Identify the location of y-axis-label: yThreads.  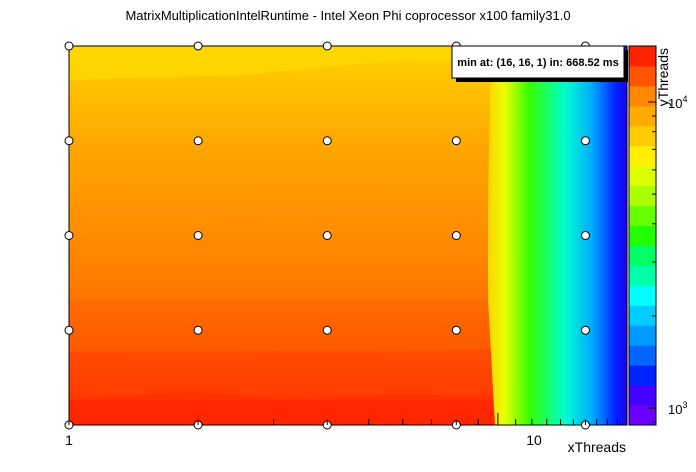
(663, 77).